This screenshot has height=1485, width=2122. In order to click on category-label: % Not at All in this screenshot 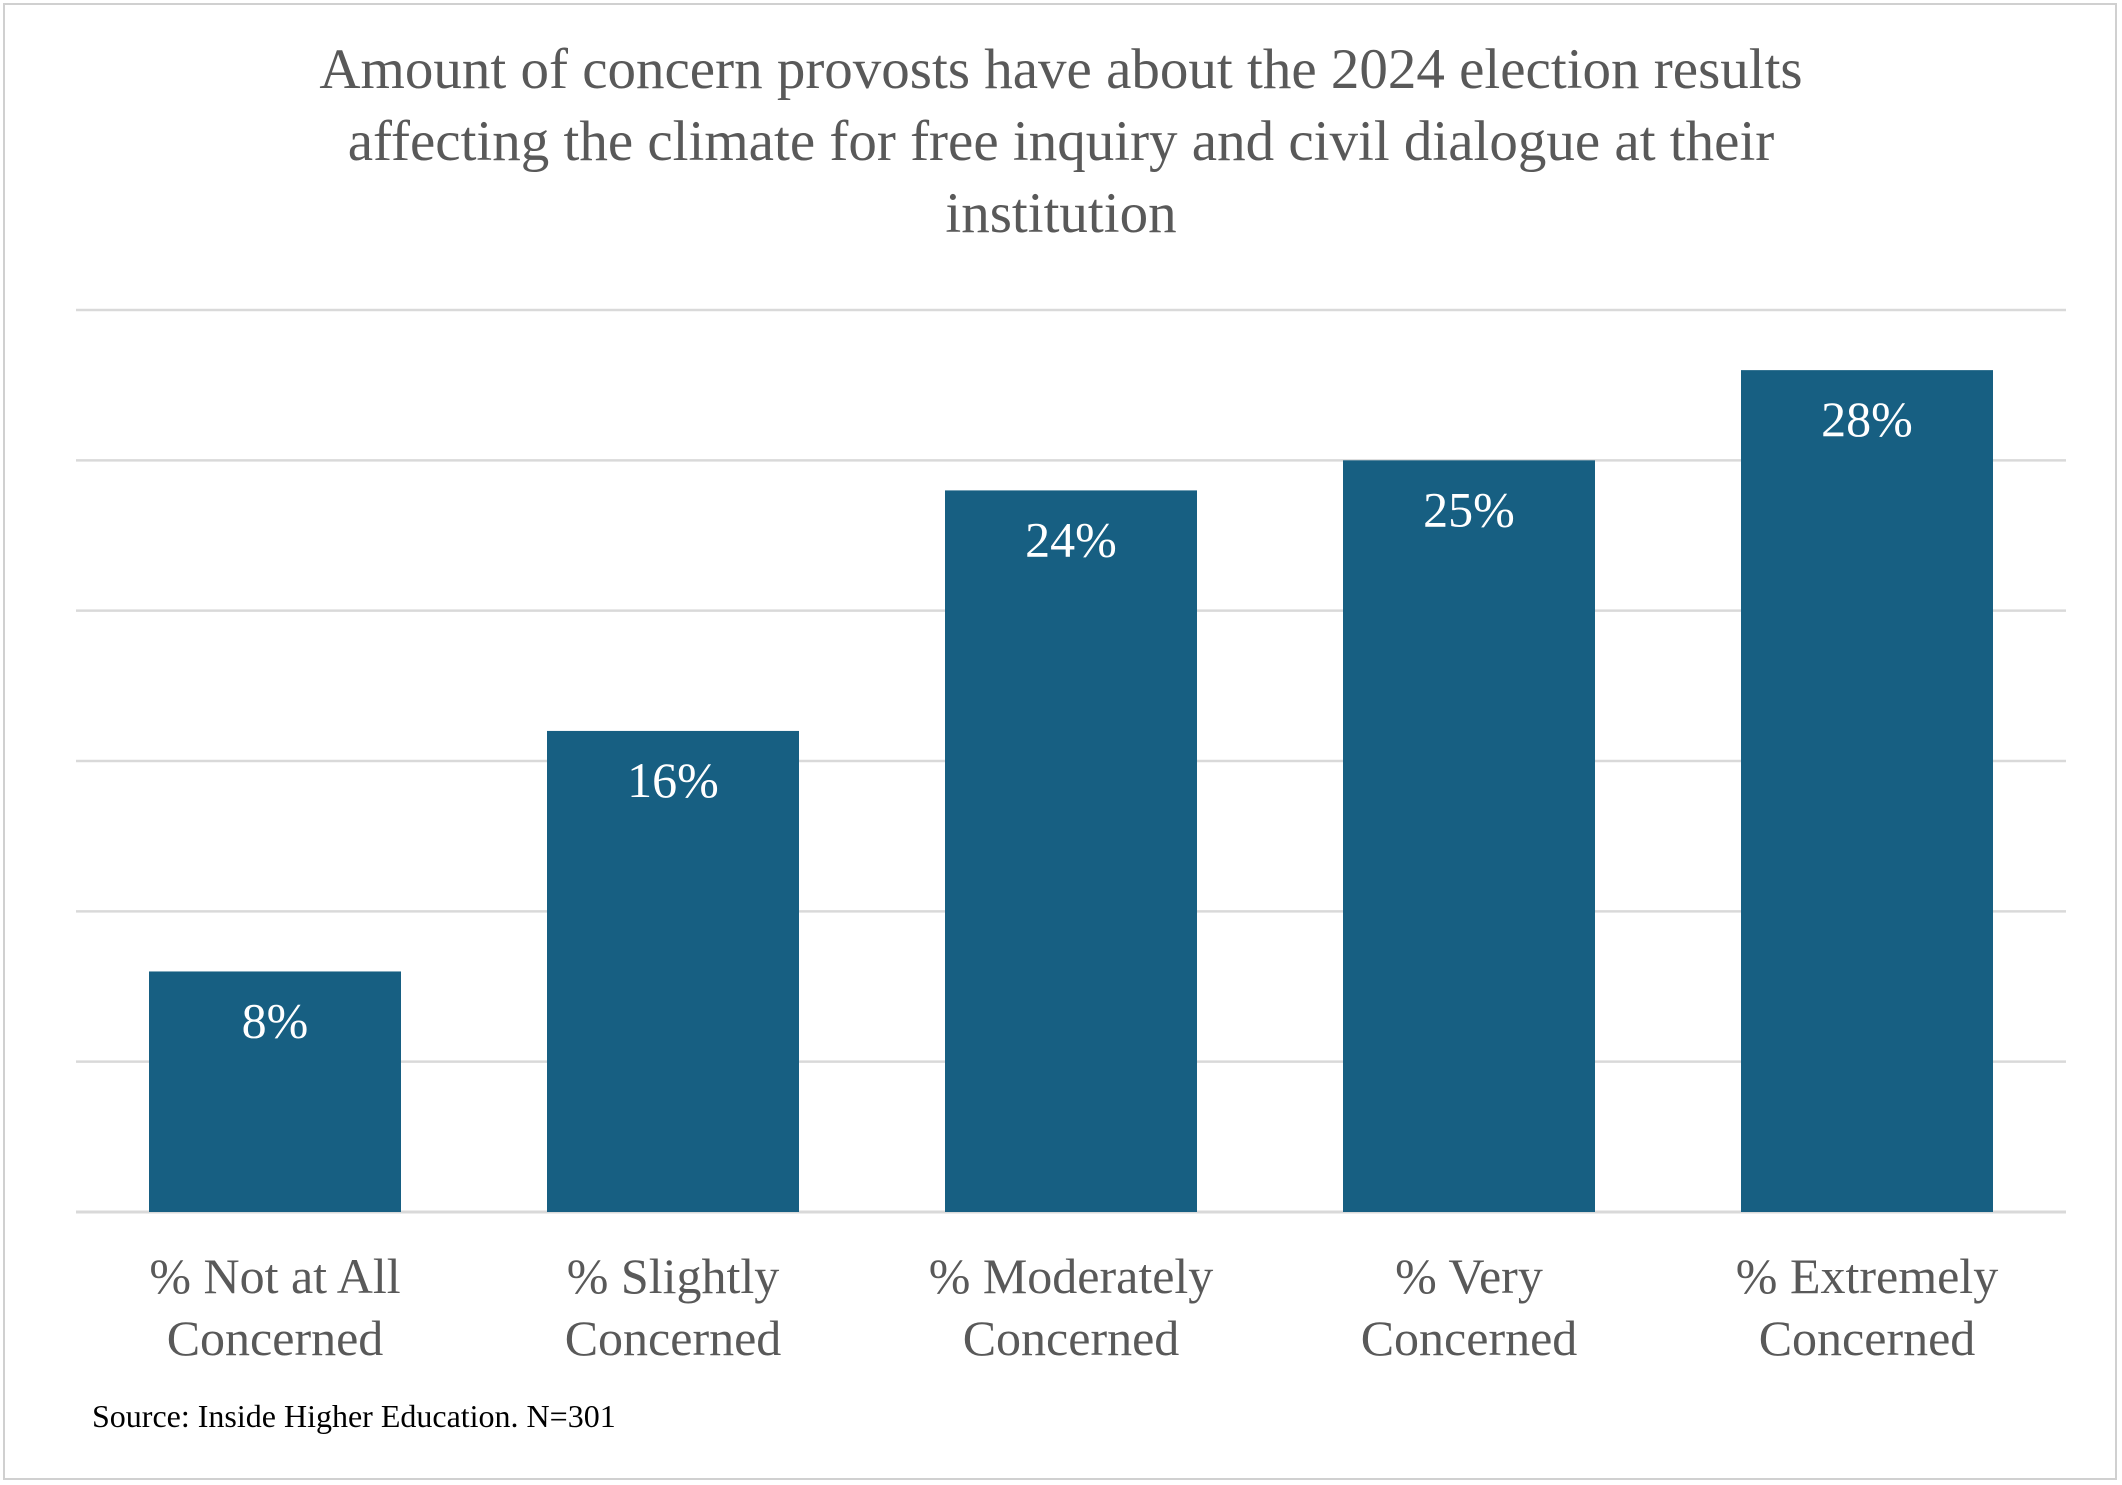, I will do `click(274, 1276)`.